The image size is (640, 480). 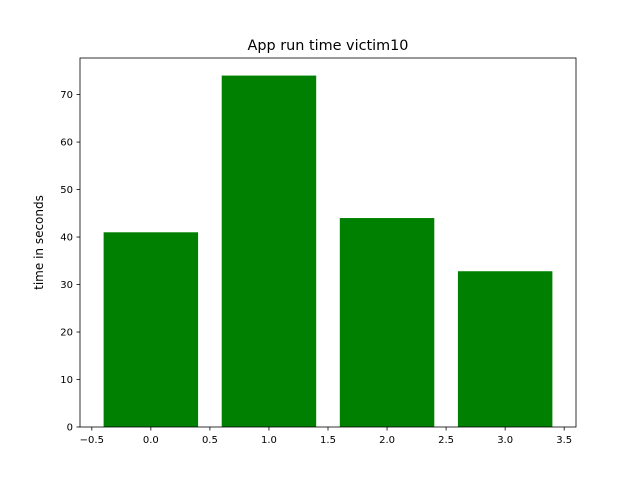 I want to click on y-tick-label: 10, so click(x=66, y=380).